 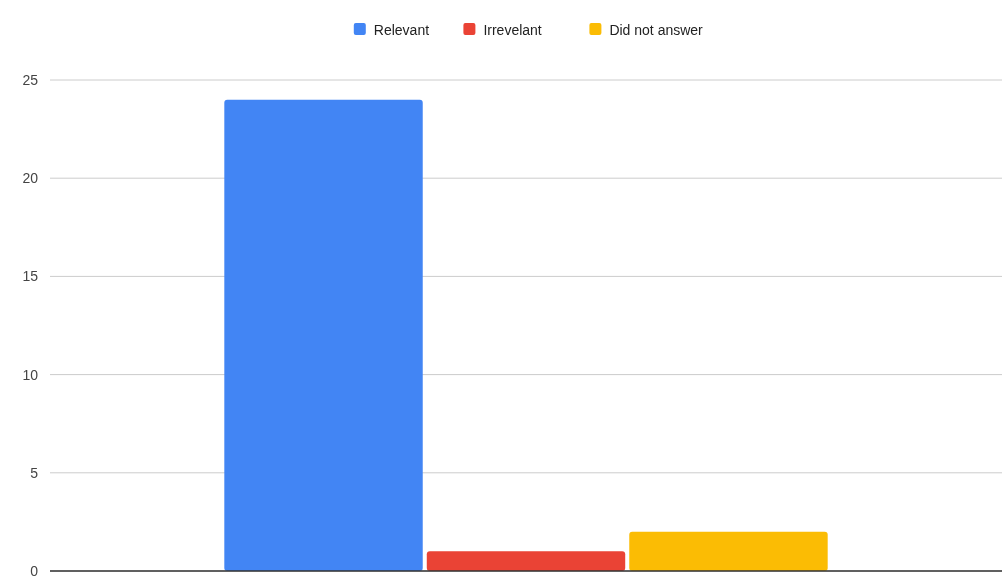 I want to click on y-tick-label: 25, so click(x=30, y=79).